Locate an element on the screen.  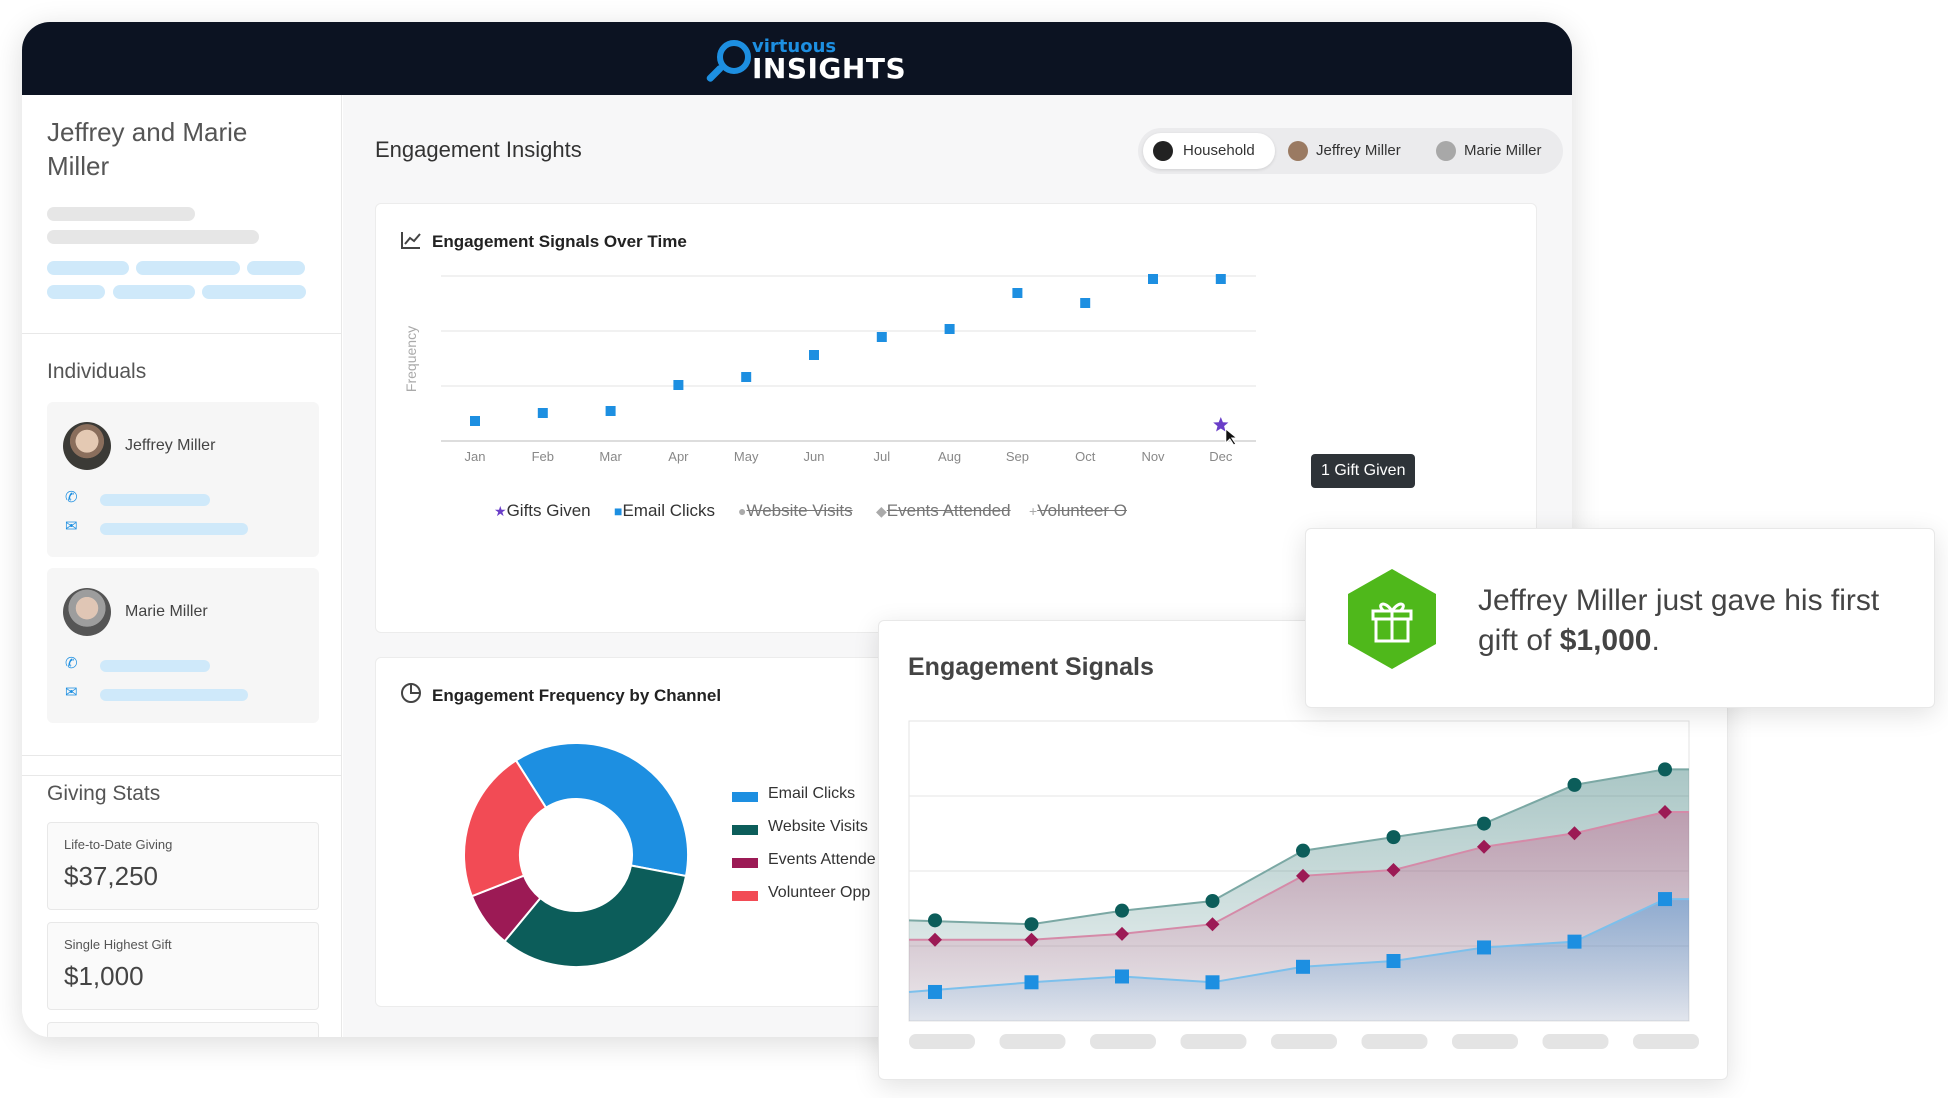
legend-item: ● Website Visits is located at coordinates (795, 511).